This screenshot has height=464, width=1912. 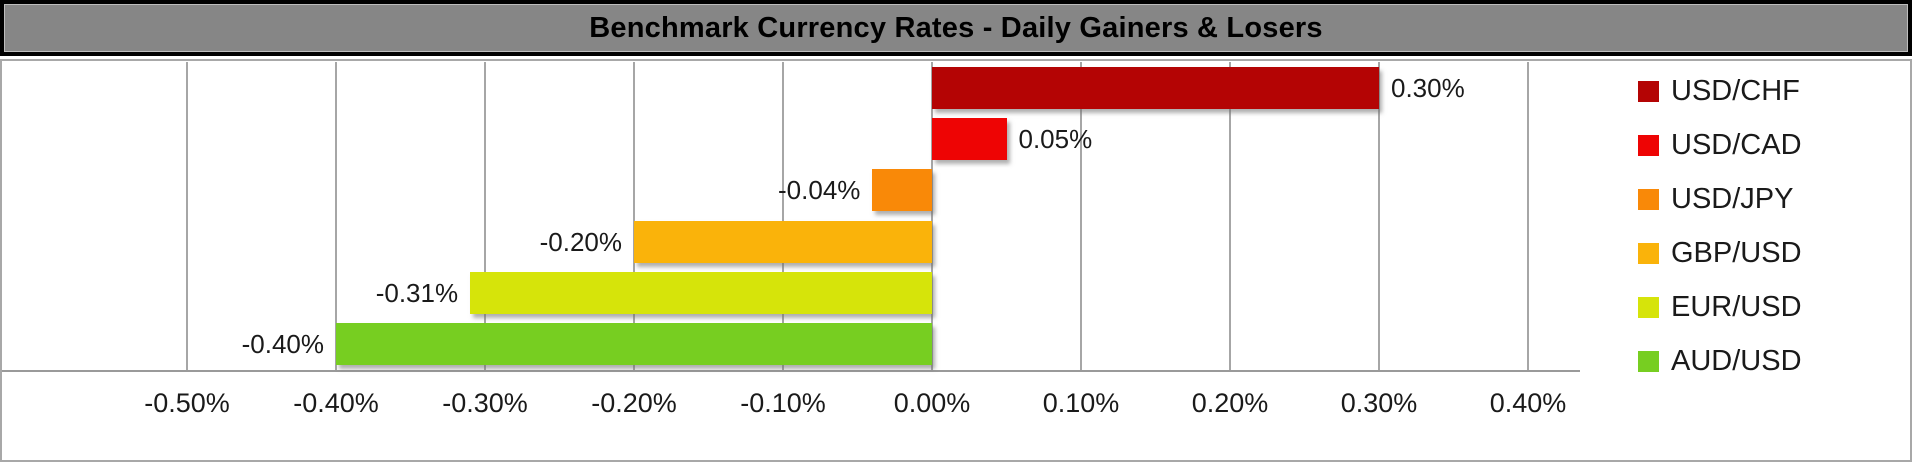 I want to click on legend-item-eur-usd: EUR/USD, so click(x=1720, y=307).